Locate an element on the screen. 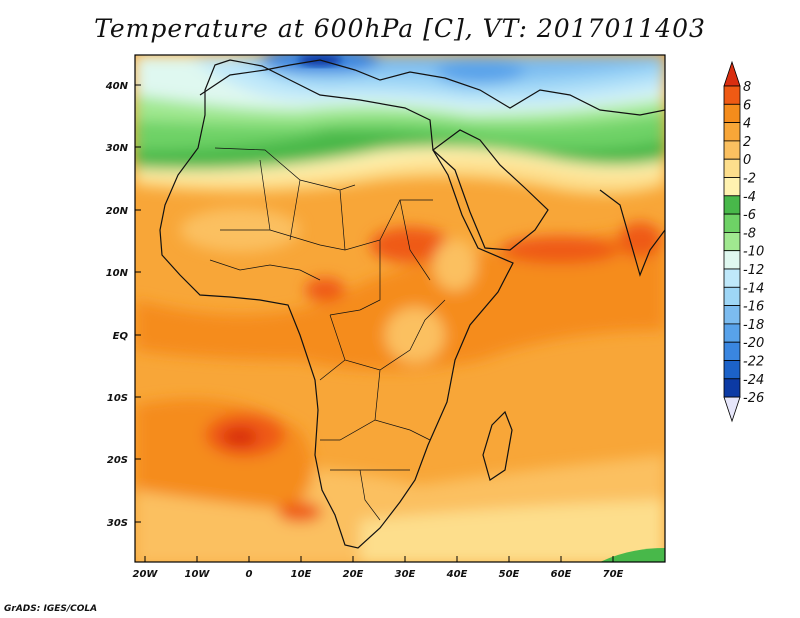 This screenshot has height=618, width=800. lon-label-50e: 50E is located at coordinates (509, 574).